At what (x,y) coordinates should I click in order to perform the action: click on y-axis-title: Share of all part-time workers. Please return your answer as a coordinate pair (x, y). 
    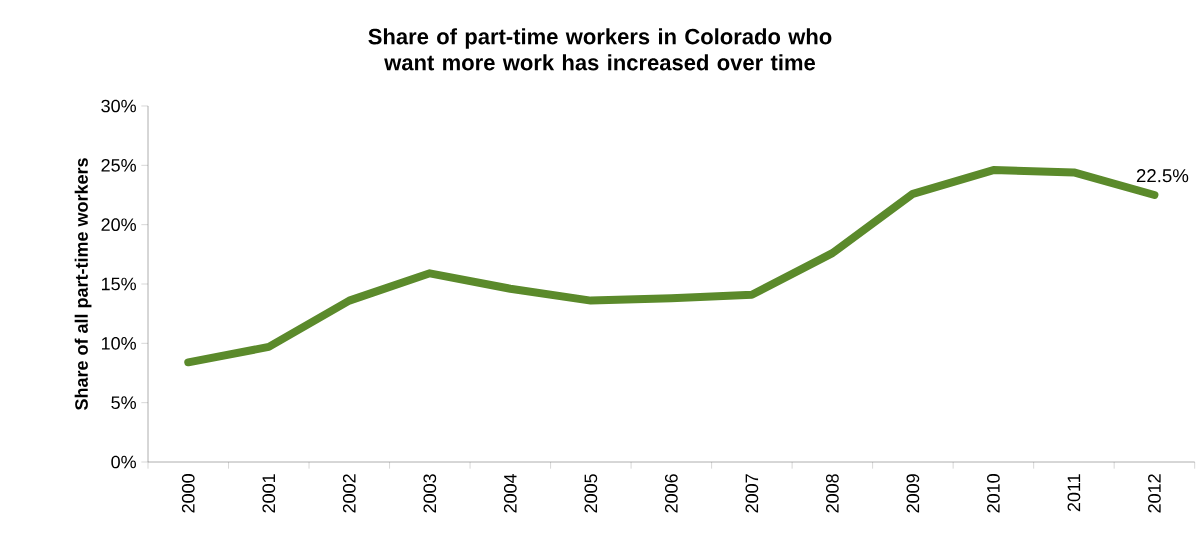
    Looking at the image, I should click on (83, 284).